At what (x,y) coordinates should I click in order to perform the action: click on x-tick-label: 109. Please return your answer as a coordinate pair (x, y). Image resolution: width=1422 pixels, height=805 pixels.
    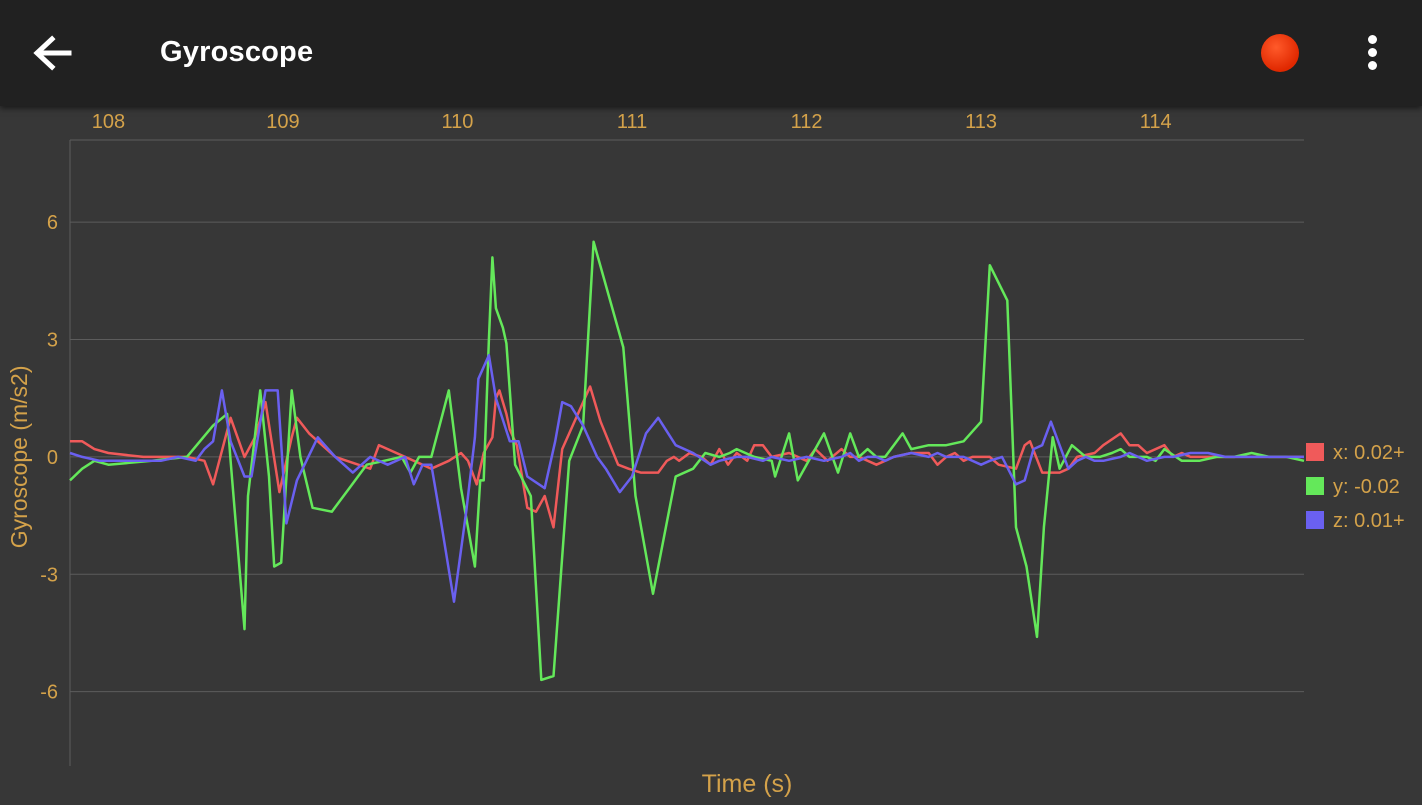
    Looking at the image, I should click on (282, 122).